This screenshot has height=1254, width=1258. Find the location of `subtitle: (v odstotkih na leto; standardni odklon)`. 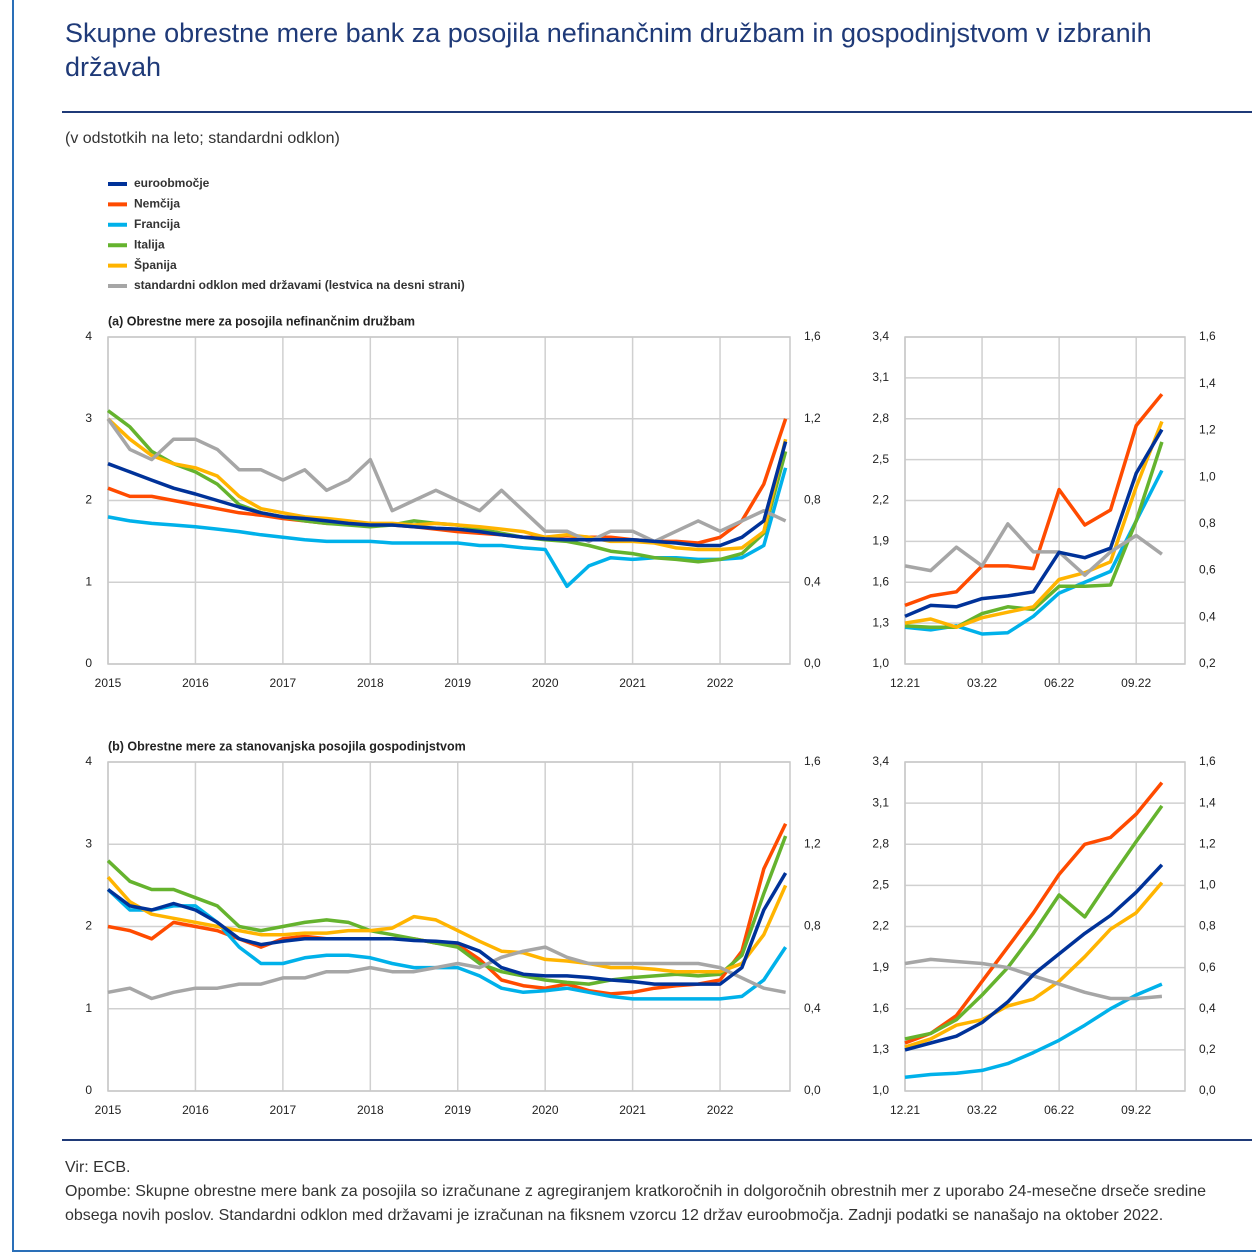

subtitle: (v odstotkih na leto; standardni odklon) is located at coordinates (202, 138).